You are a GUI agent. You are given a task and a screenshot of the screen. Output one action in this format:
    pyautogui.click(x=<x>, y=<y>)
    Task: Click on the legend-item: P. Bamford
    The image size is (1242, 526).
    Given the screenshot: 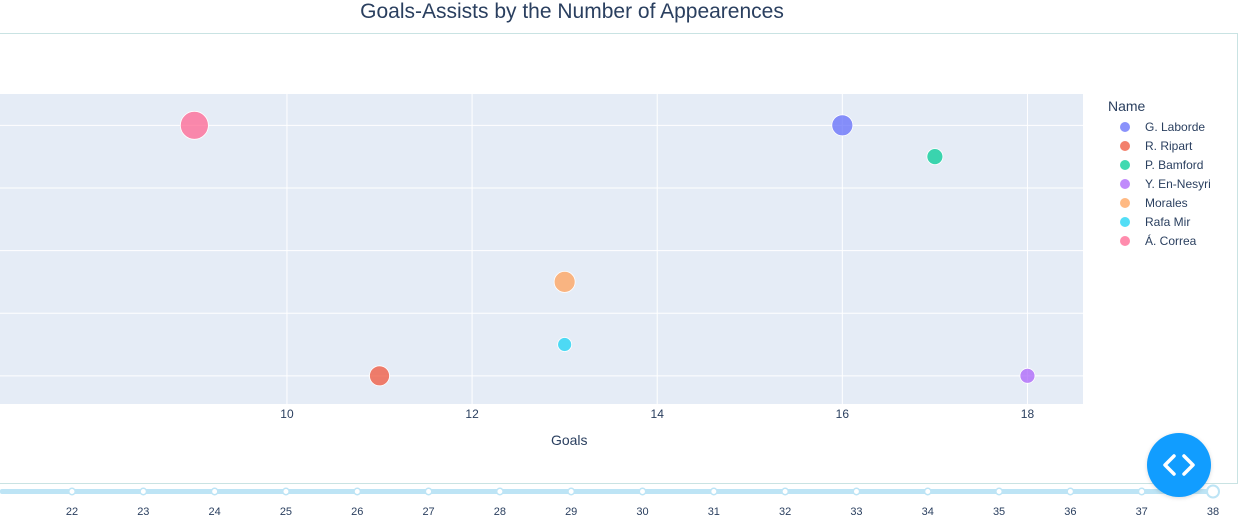 What is the action you would take?
    pyautogui.click(x=1159, y=164)
    